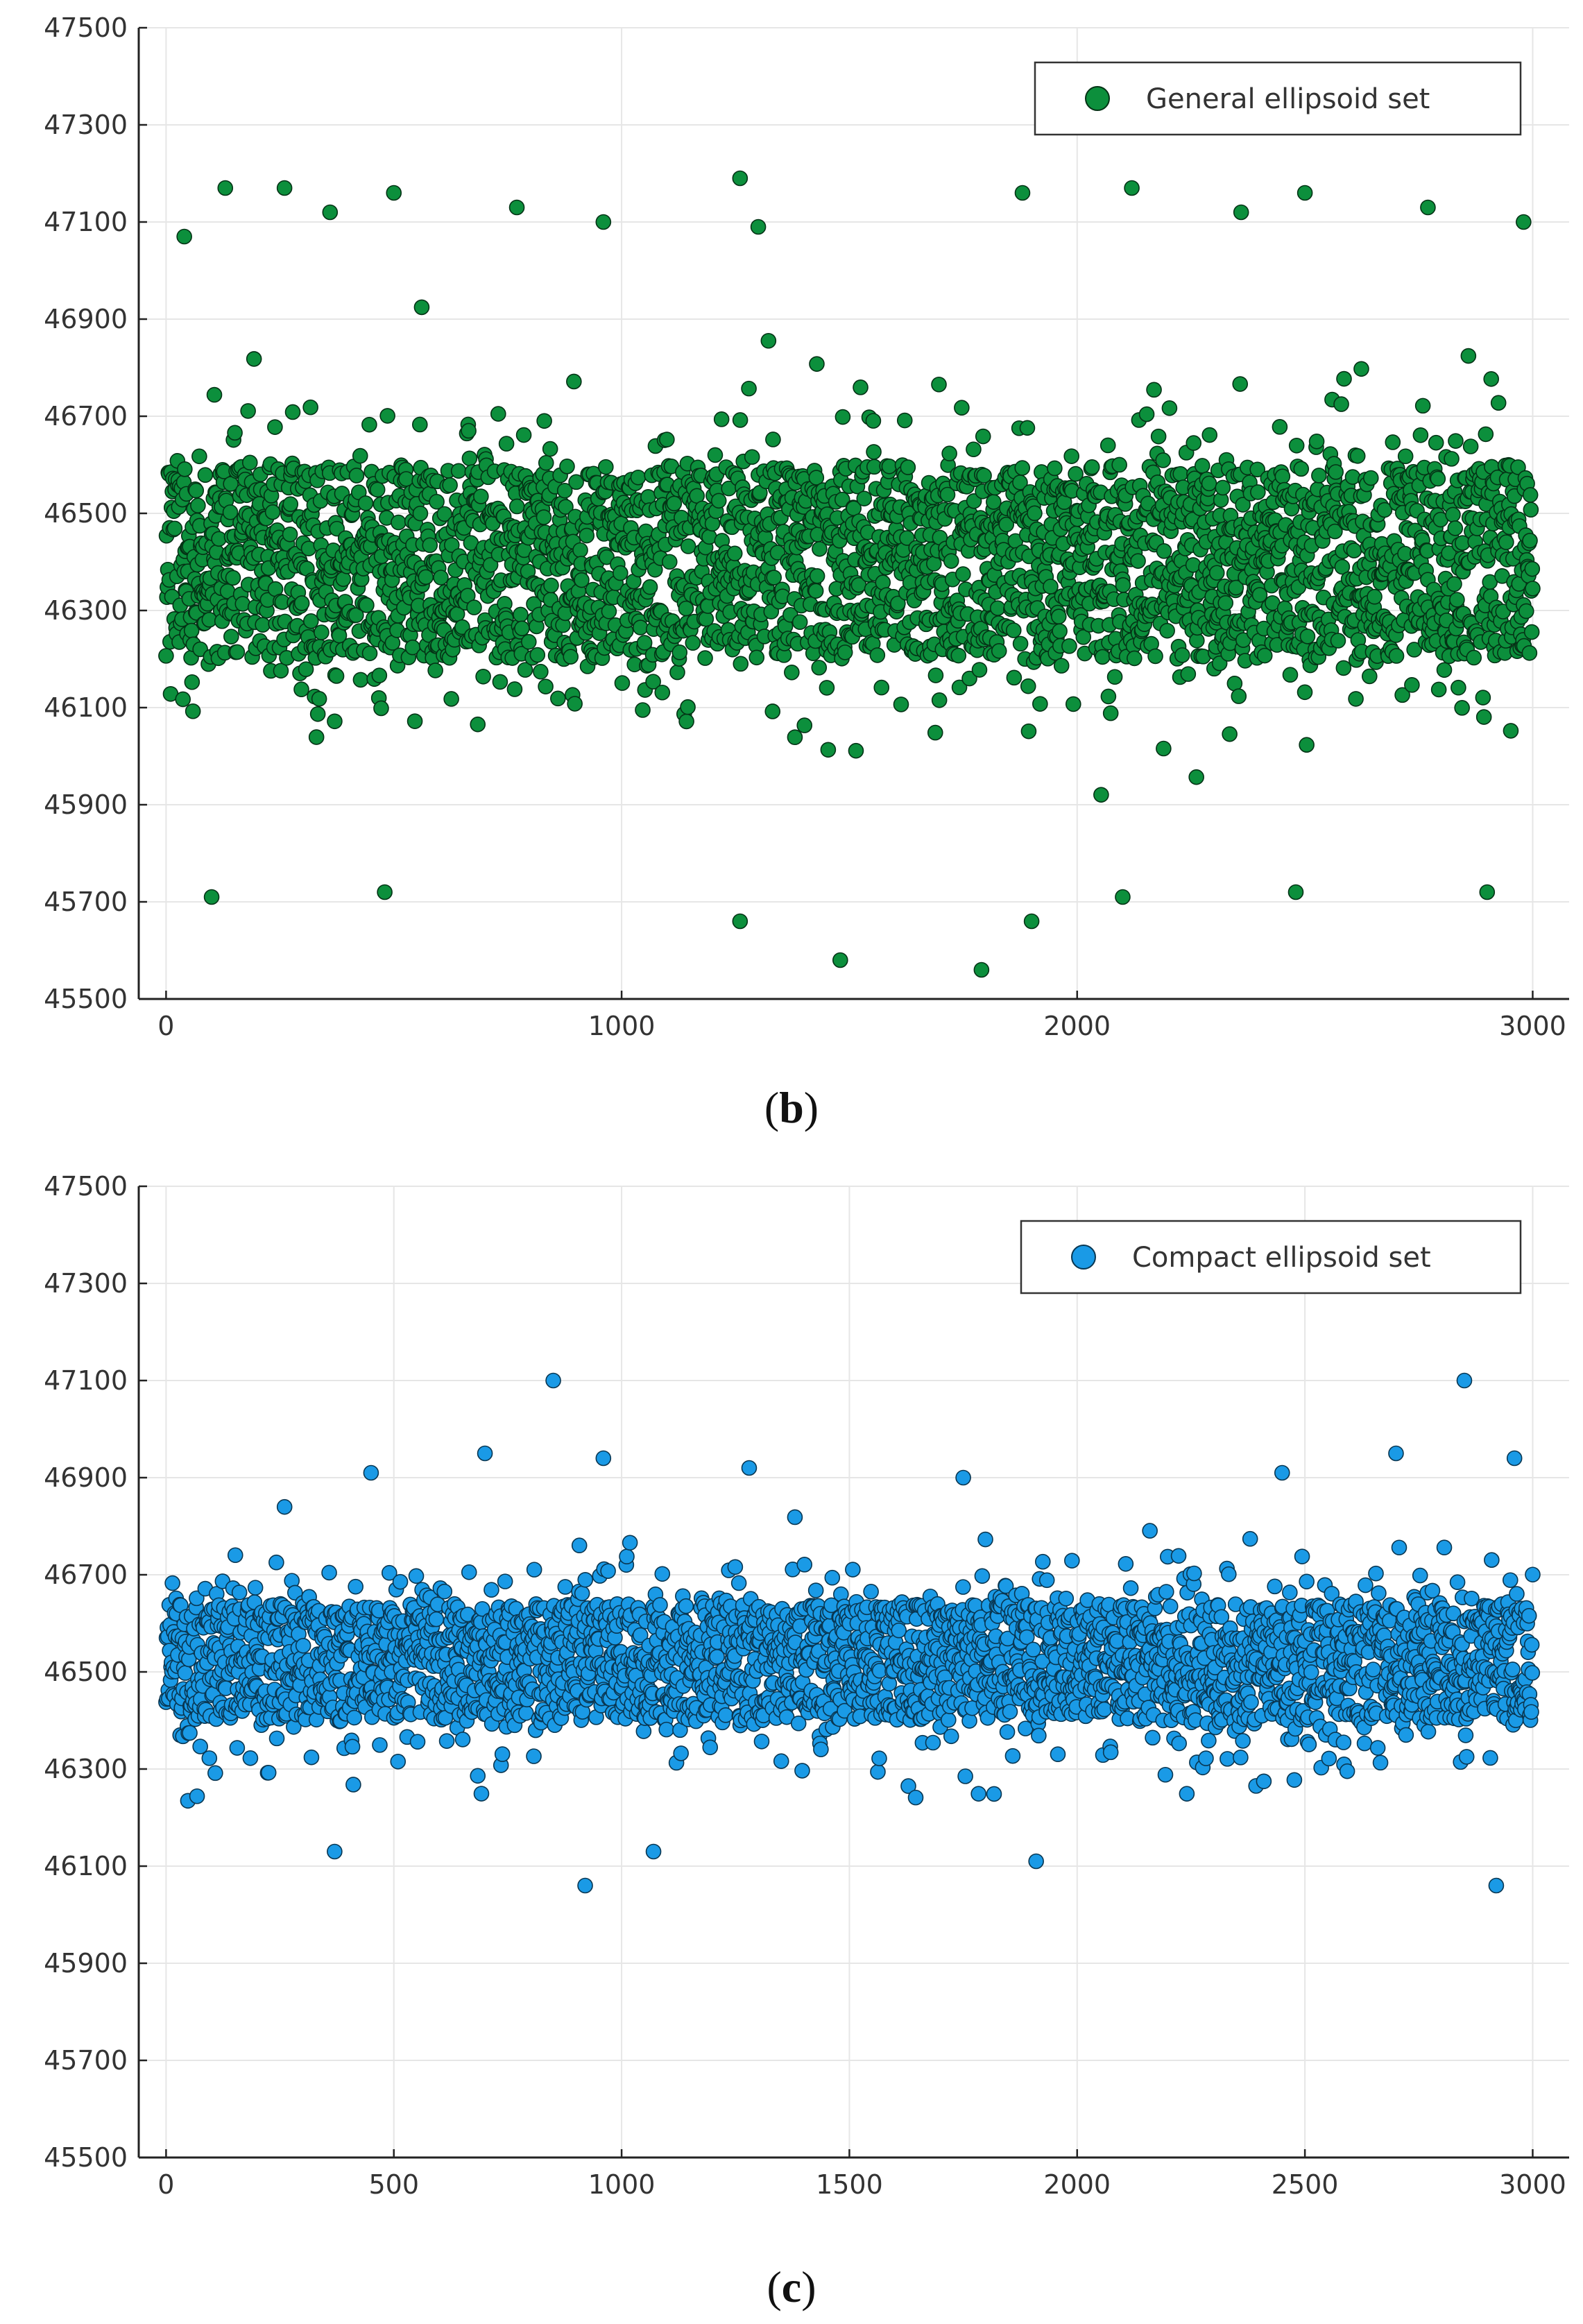 The width and height of the screenshot is (1583, 2324). Describe the element at coordinates (86, 804) in the screenshot. I see `chart-b-ytick-label: 45900` at that location.